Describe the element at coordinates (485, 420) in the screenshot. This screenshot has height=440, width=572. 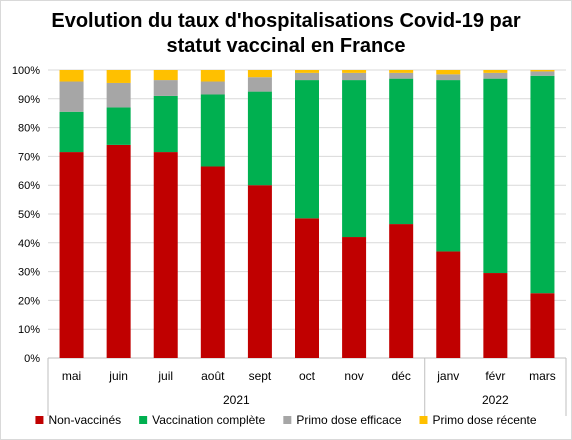
I see `legend-label: Primo dose récente` at that location.